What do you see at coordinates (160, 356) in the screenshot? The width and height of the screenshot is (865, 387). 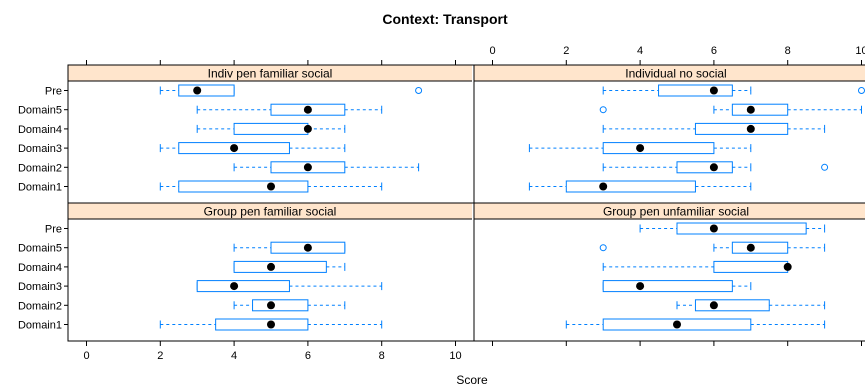 I see `x-tick-label-bottom: 2` at bounding box center [160, 356].